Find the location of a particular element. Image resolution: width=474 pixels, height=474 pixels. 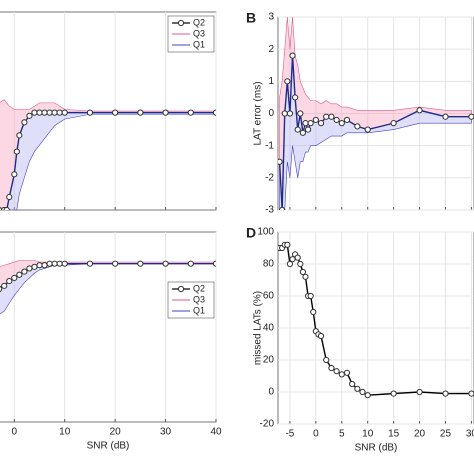

y-tick-label: -20 is located at coordinates (267, 424).